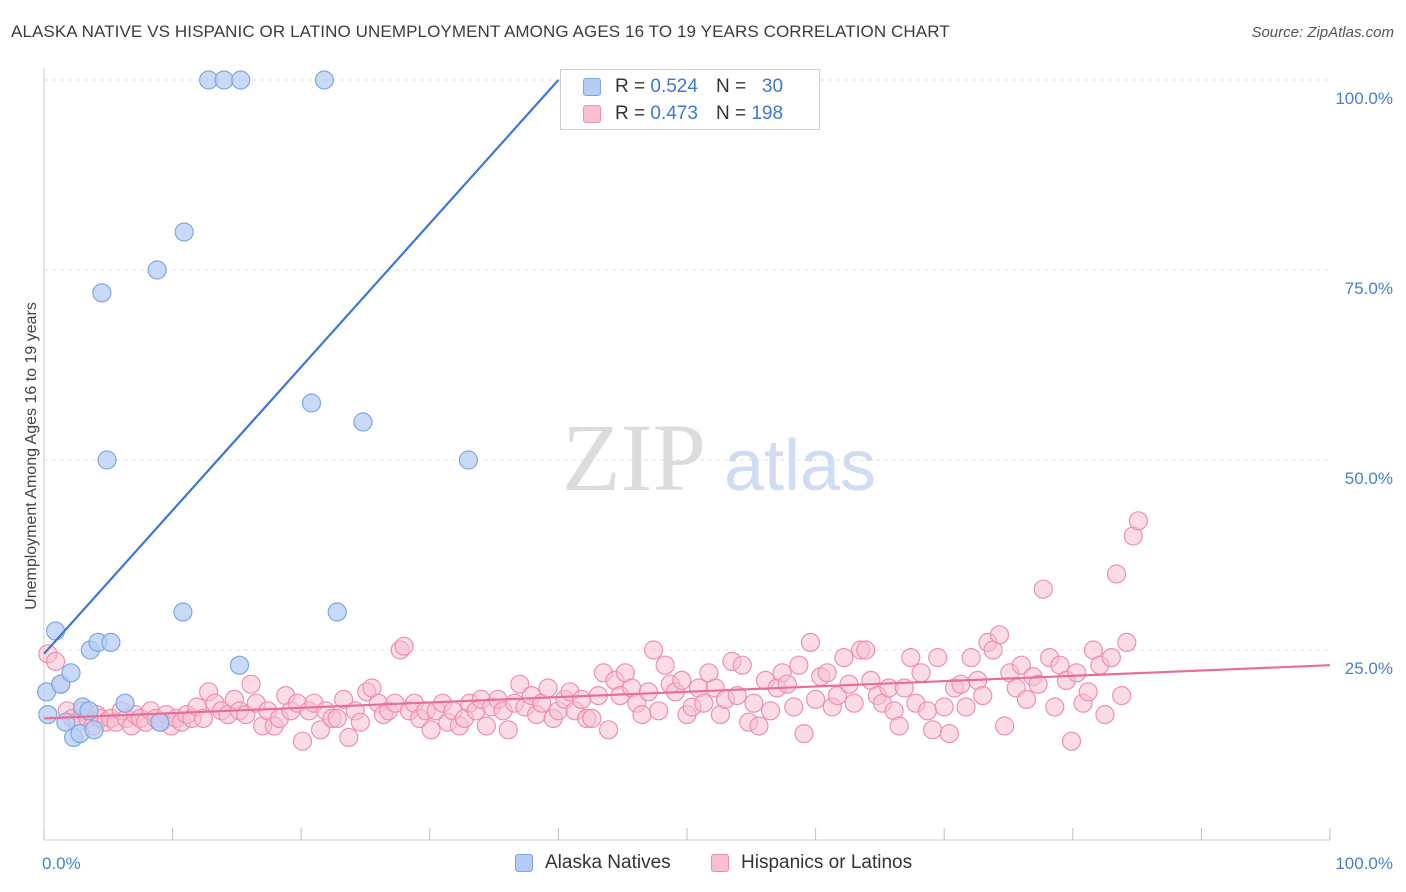  What do you see at coordinates (719, 457) in the screenshot?
I see `watermark: ZIP atlas` at bounding box center [719, 457].